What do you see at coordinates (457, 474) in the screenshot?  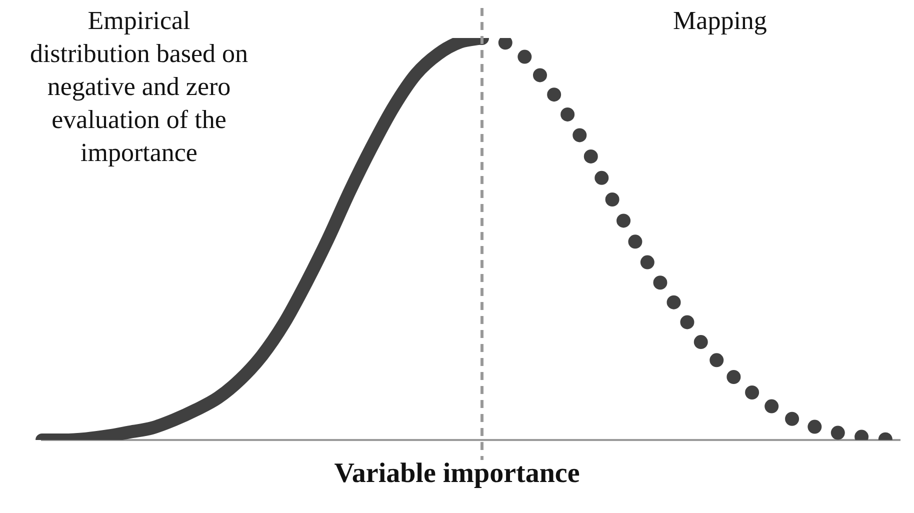 I see `x-axis-title: Variable importance` at bounding box center [457, 474].